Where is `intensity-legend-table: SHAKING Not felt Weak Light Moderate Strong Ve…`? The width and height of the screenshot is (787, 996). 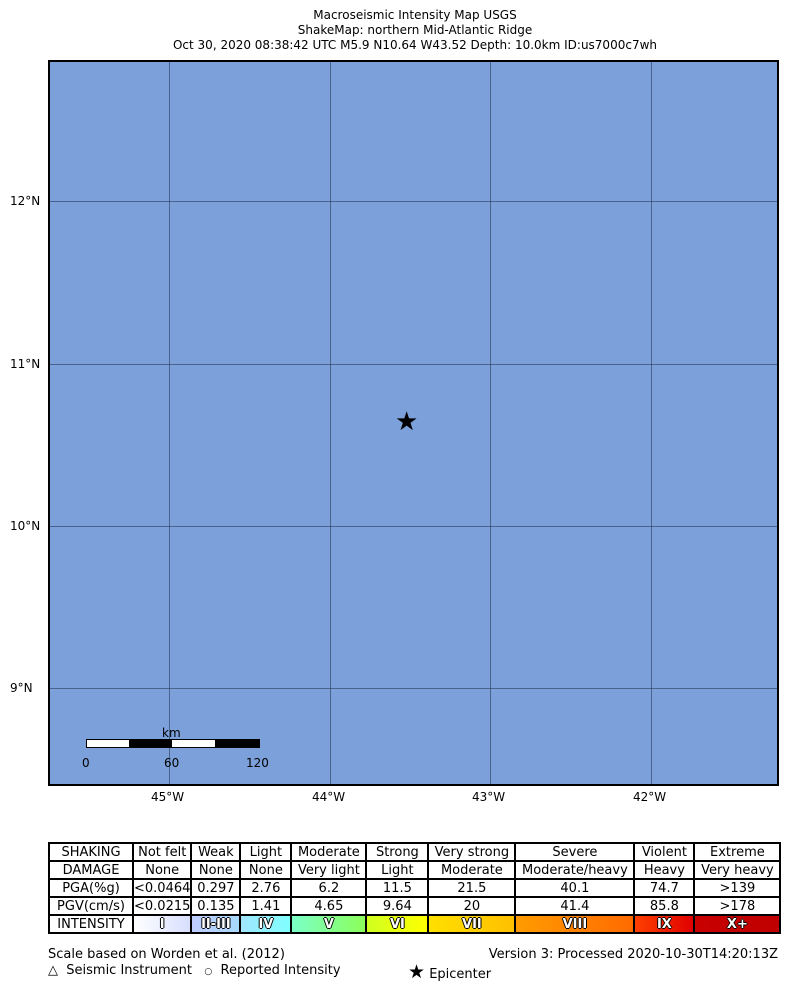 intensity-legend-table: SHAKING Not felt Weak Light Moderate Strong Ve… is located at coordinates (415, 888).